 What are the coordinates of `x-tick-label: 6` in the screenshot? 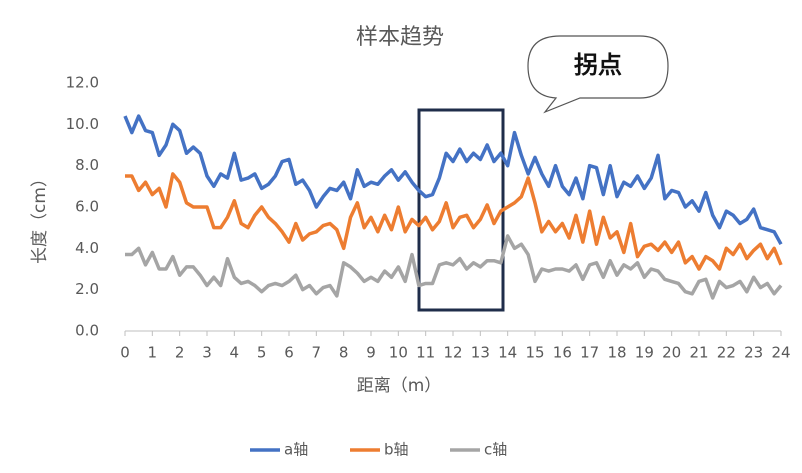 It's located at (289, 353).